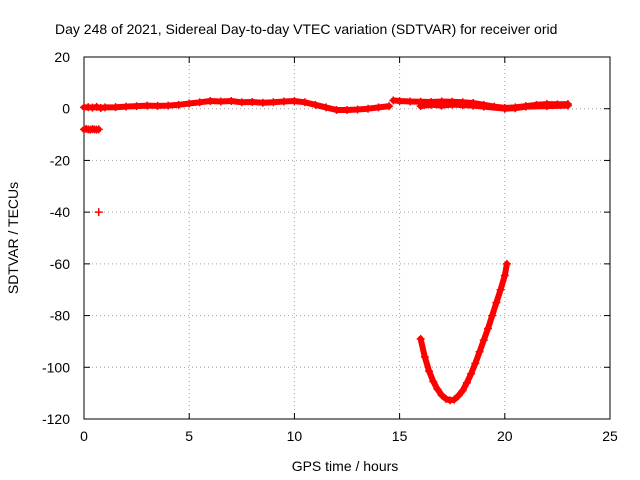 The image size is (640, 480). I want to click on x-axis-label: GPS time / hours, so click(345, 466).